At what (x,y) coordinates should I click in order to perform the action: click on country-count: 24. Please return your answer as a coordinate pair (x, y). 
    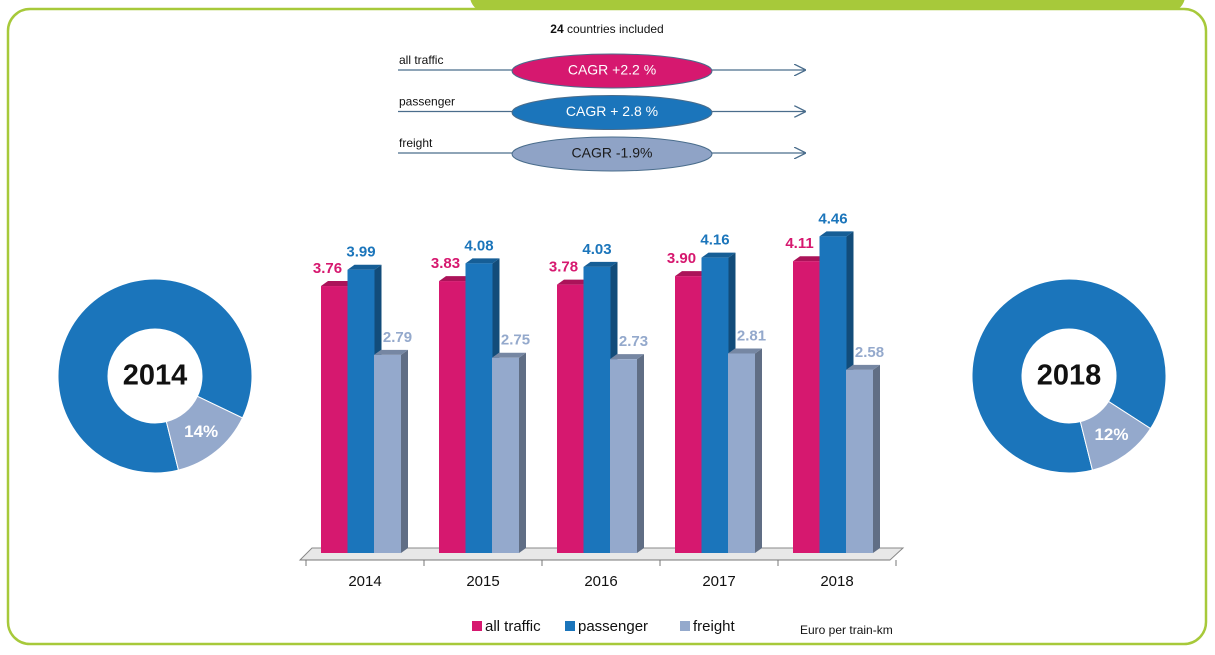
    Looking at the image, I should click on (557, 29).